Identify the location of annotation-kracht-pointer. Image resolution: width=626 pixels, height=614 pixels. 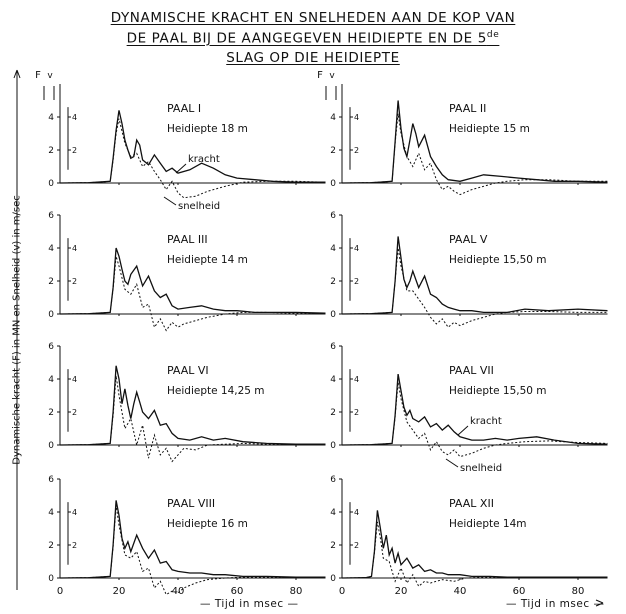
(463, 430).